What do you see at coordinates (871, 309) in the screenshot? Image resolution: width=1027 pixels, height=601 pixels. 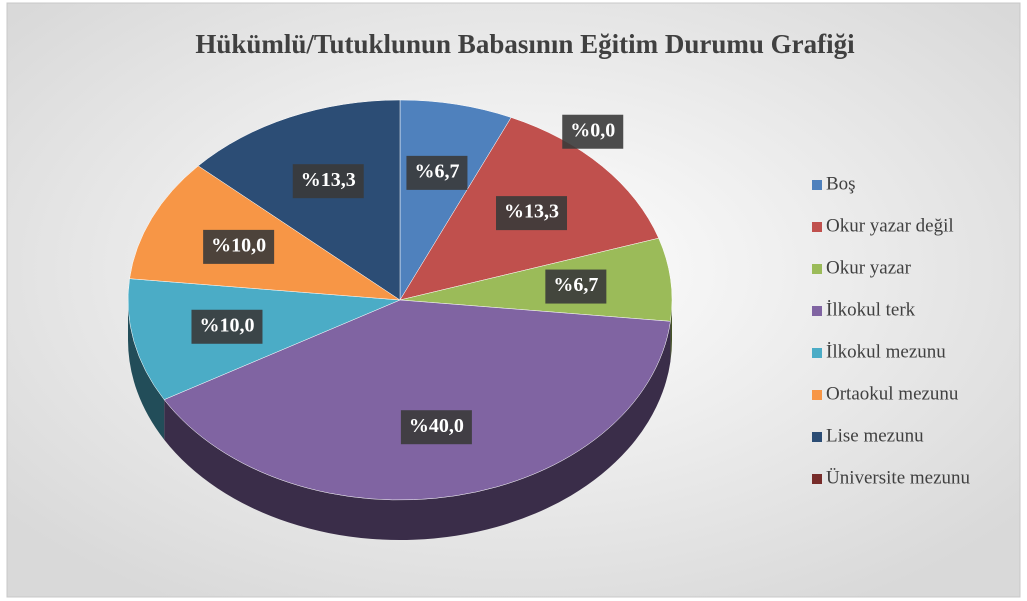 I see `legend-label: İlkokul terk` at bounding box center [871, 309].